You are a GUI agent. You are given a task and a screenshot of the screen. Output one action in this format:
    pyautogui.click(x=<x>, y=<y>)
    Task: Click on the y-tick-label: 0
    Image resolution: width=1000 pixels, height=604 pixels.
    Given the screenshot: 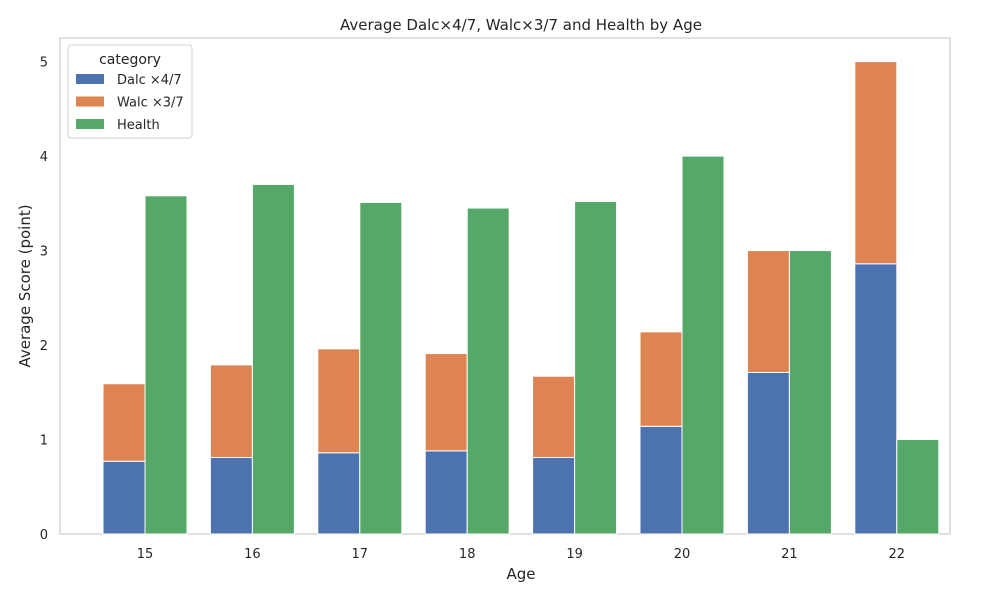 What is the action you would take?
    pyautogui.click(x=44, y=535)
    